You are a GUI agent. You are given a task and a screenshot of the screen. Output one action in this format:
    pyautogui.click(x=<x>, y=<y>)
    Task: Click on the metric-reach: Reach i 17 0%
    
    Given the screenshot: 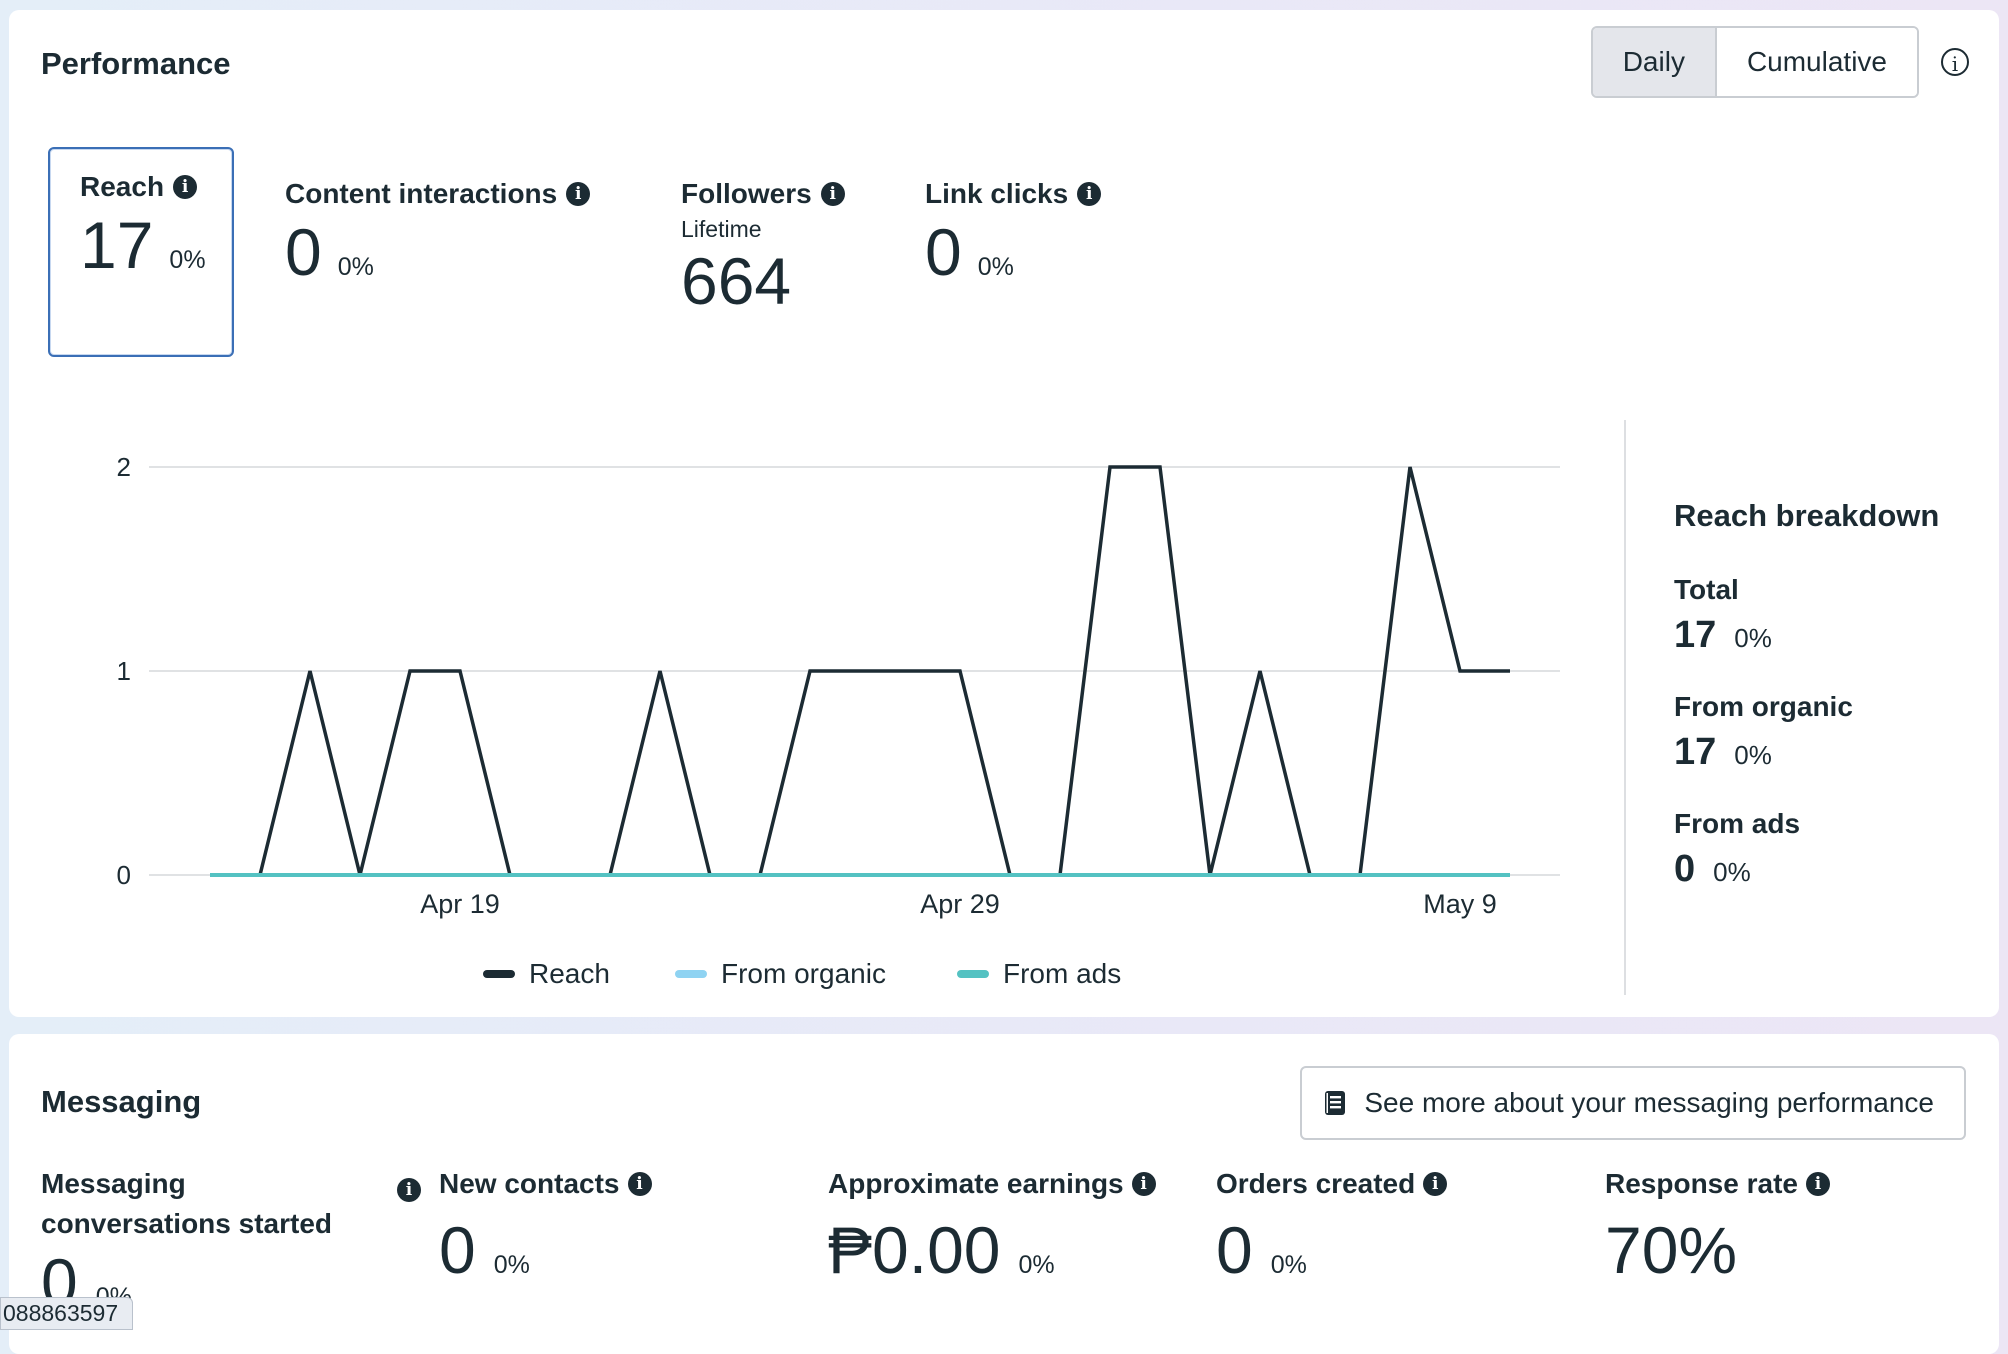 What is the action you would take?
    pyautogui.click(x=141, y=252)
    